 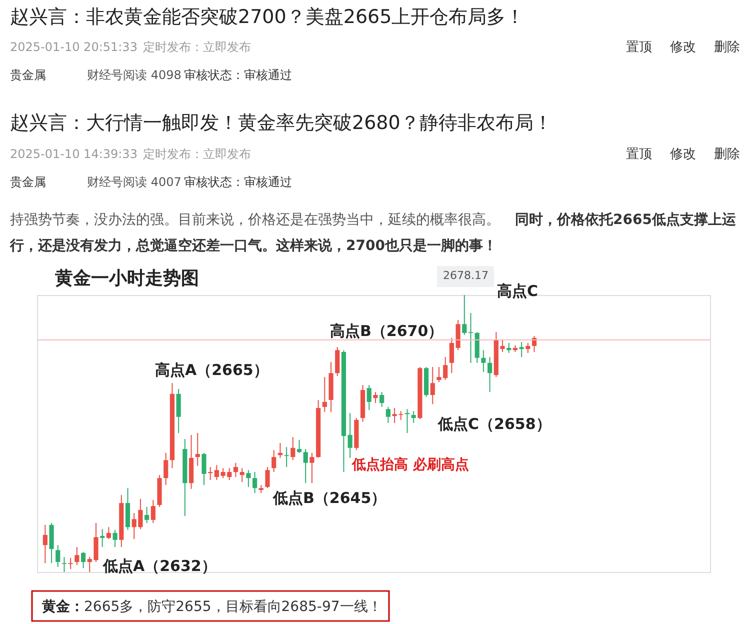 I want to click on text: 财经号阅读 4098, so click(x=134, y=75).